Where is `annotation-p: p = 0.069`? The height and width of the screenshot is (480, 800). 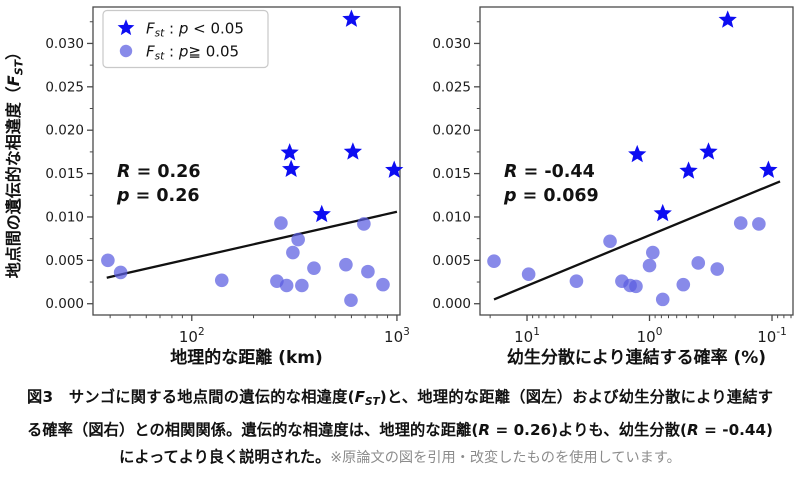
annotation-p: p = 0.069 is located at coordinates (551, 196).